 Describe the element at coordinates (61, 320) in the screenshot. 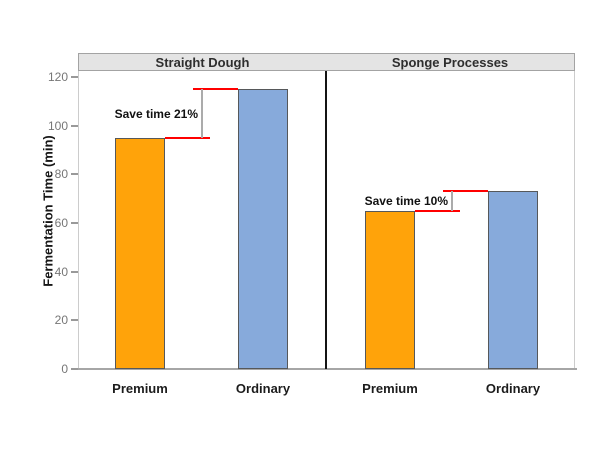

I see `y-tick-label: 20` at that location.